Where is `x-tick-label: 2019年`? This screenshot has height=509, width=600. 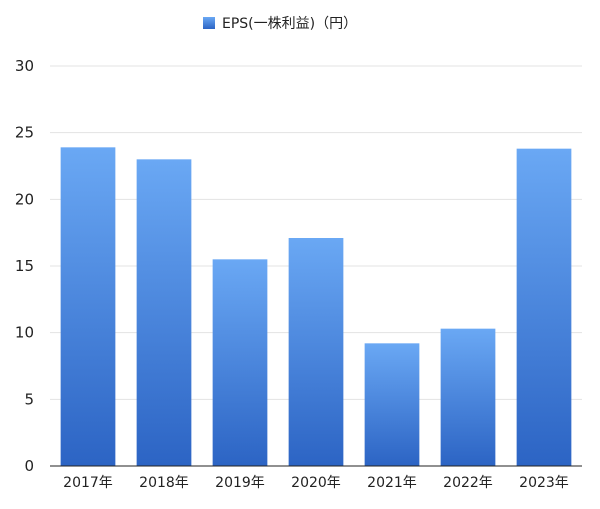 x-tick-label: 2019年 is located at coordinates (240, 483).